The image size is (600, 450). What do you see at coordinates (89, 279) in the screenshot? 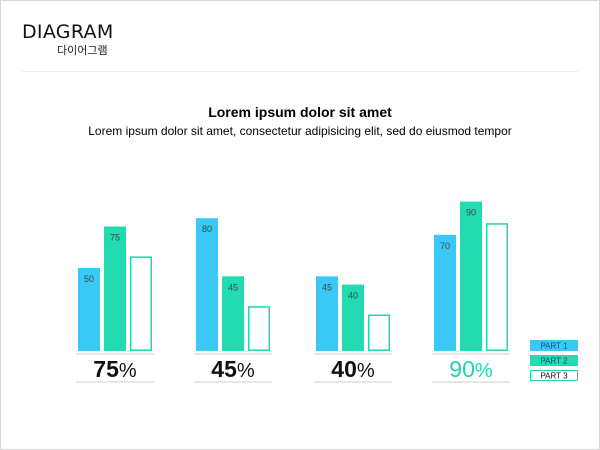
I see `value-label: 50` at bounding box center [89, 279].